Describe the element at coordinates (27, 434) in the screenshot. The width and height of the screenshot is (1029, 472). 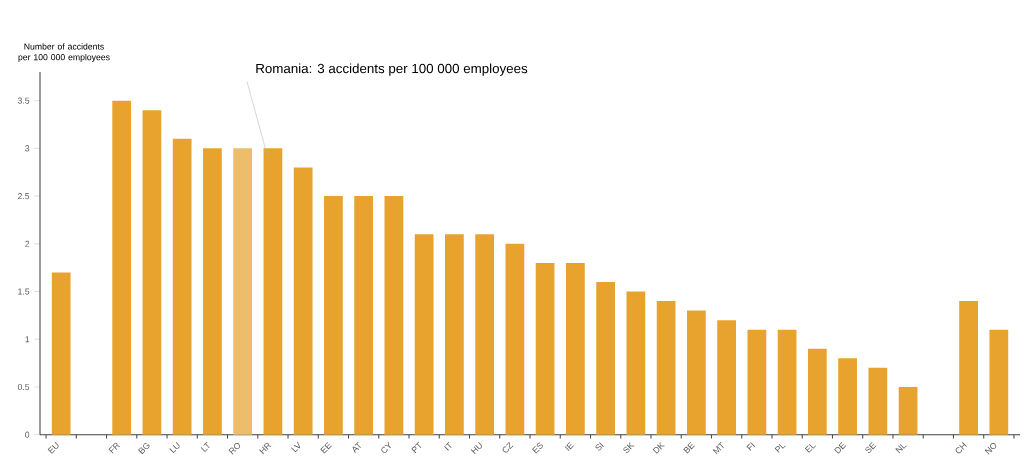
I see `y-tick-label: 0` at that location.